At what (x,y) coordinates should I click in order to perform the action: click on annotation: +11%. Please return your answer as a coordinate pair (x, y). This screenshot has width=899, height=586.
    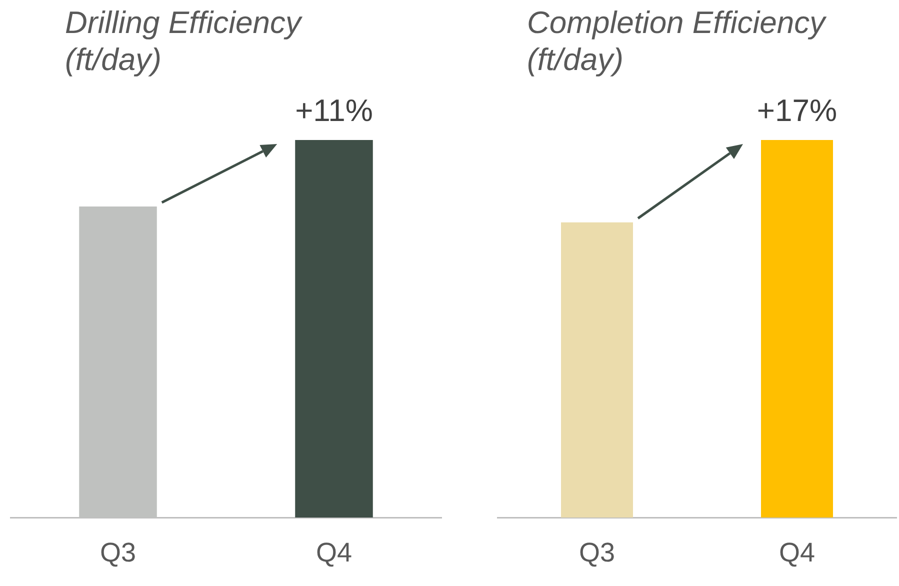
    Looking at the image, I should click on (334, 110).